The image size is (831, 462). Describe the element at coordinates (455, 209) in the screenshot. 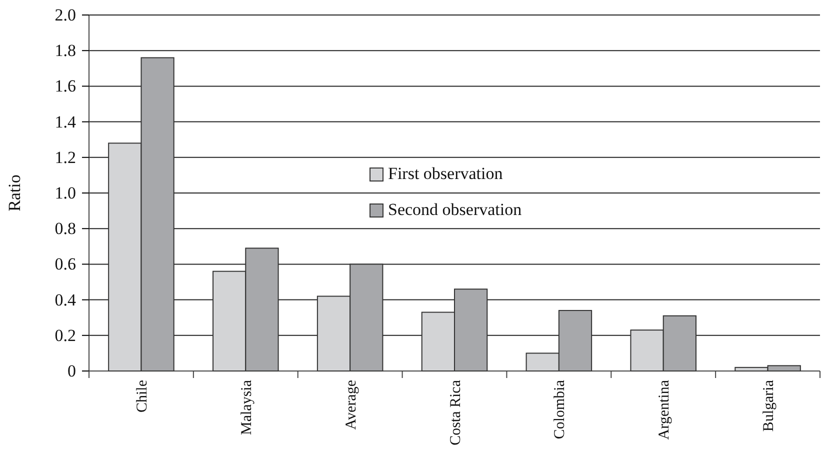

I see `legend-label: Second observation` at that location.